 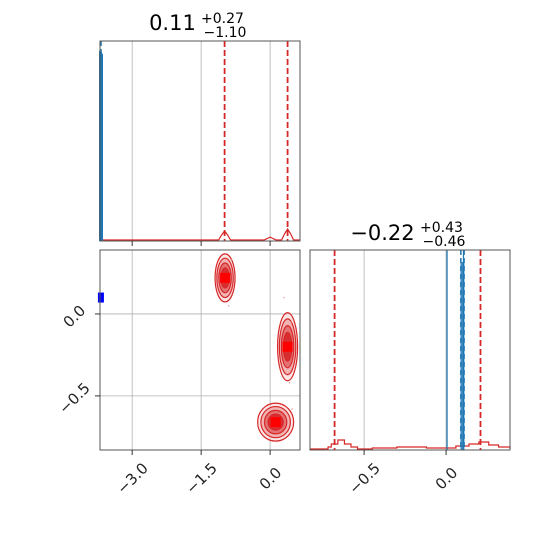 I want to click on x-marginal-grid, so click(x=201, y=141).